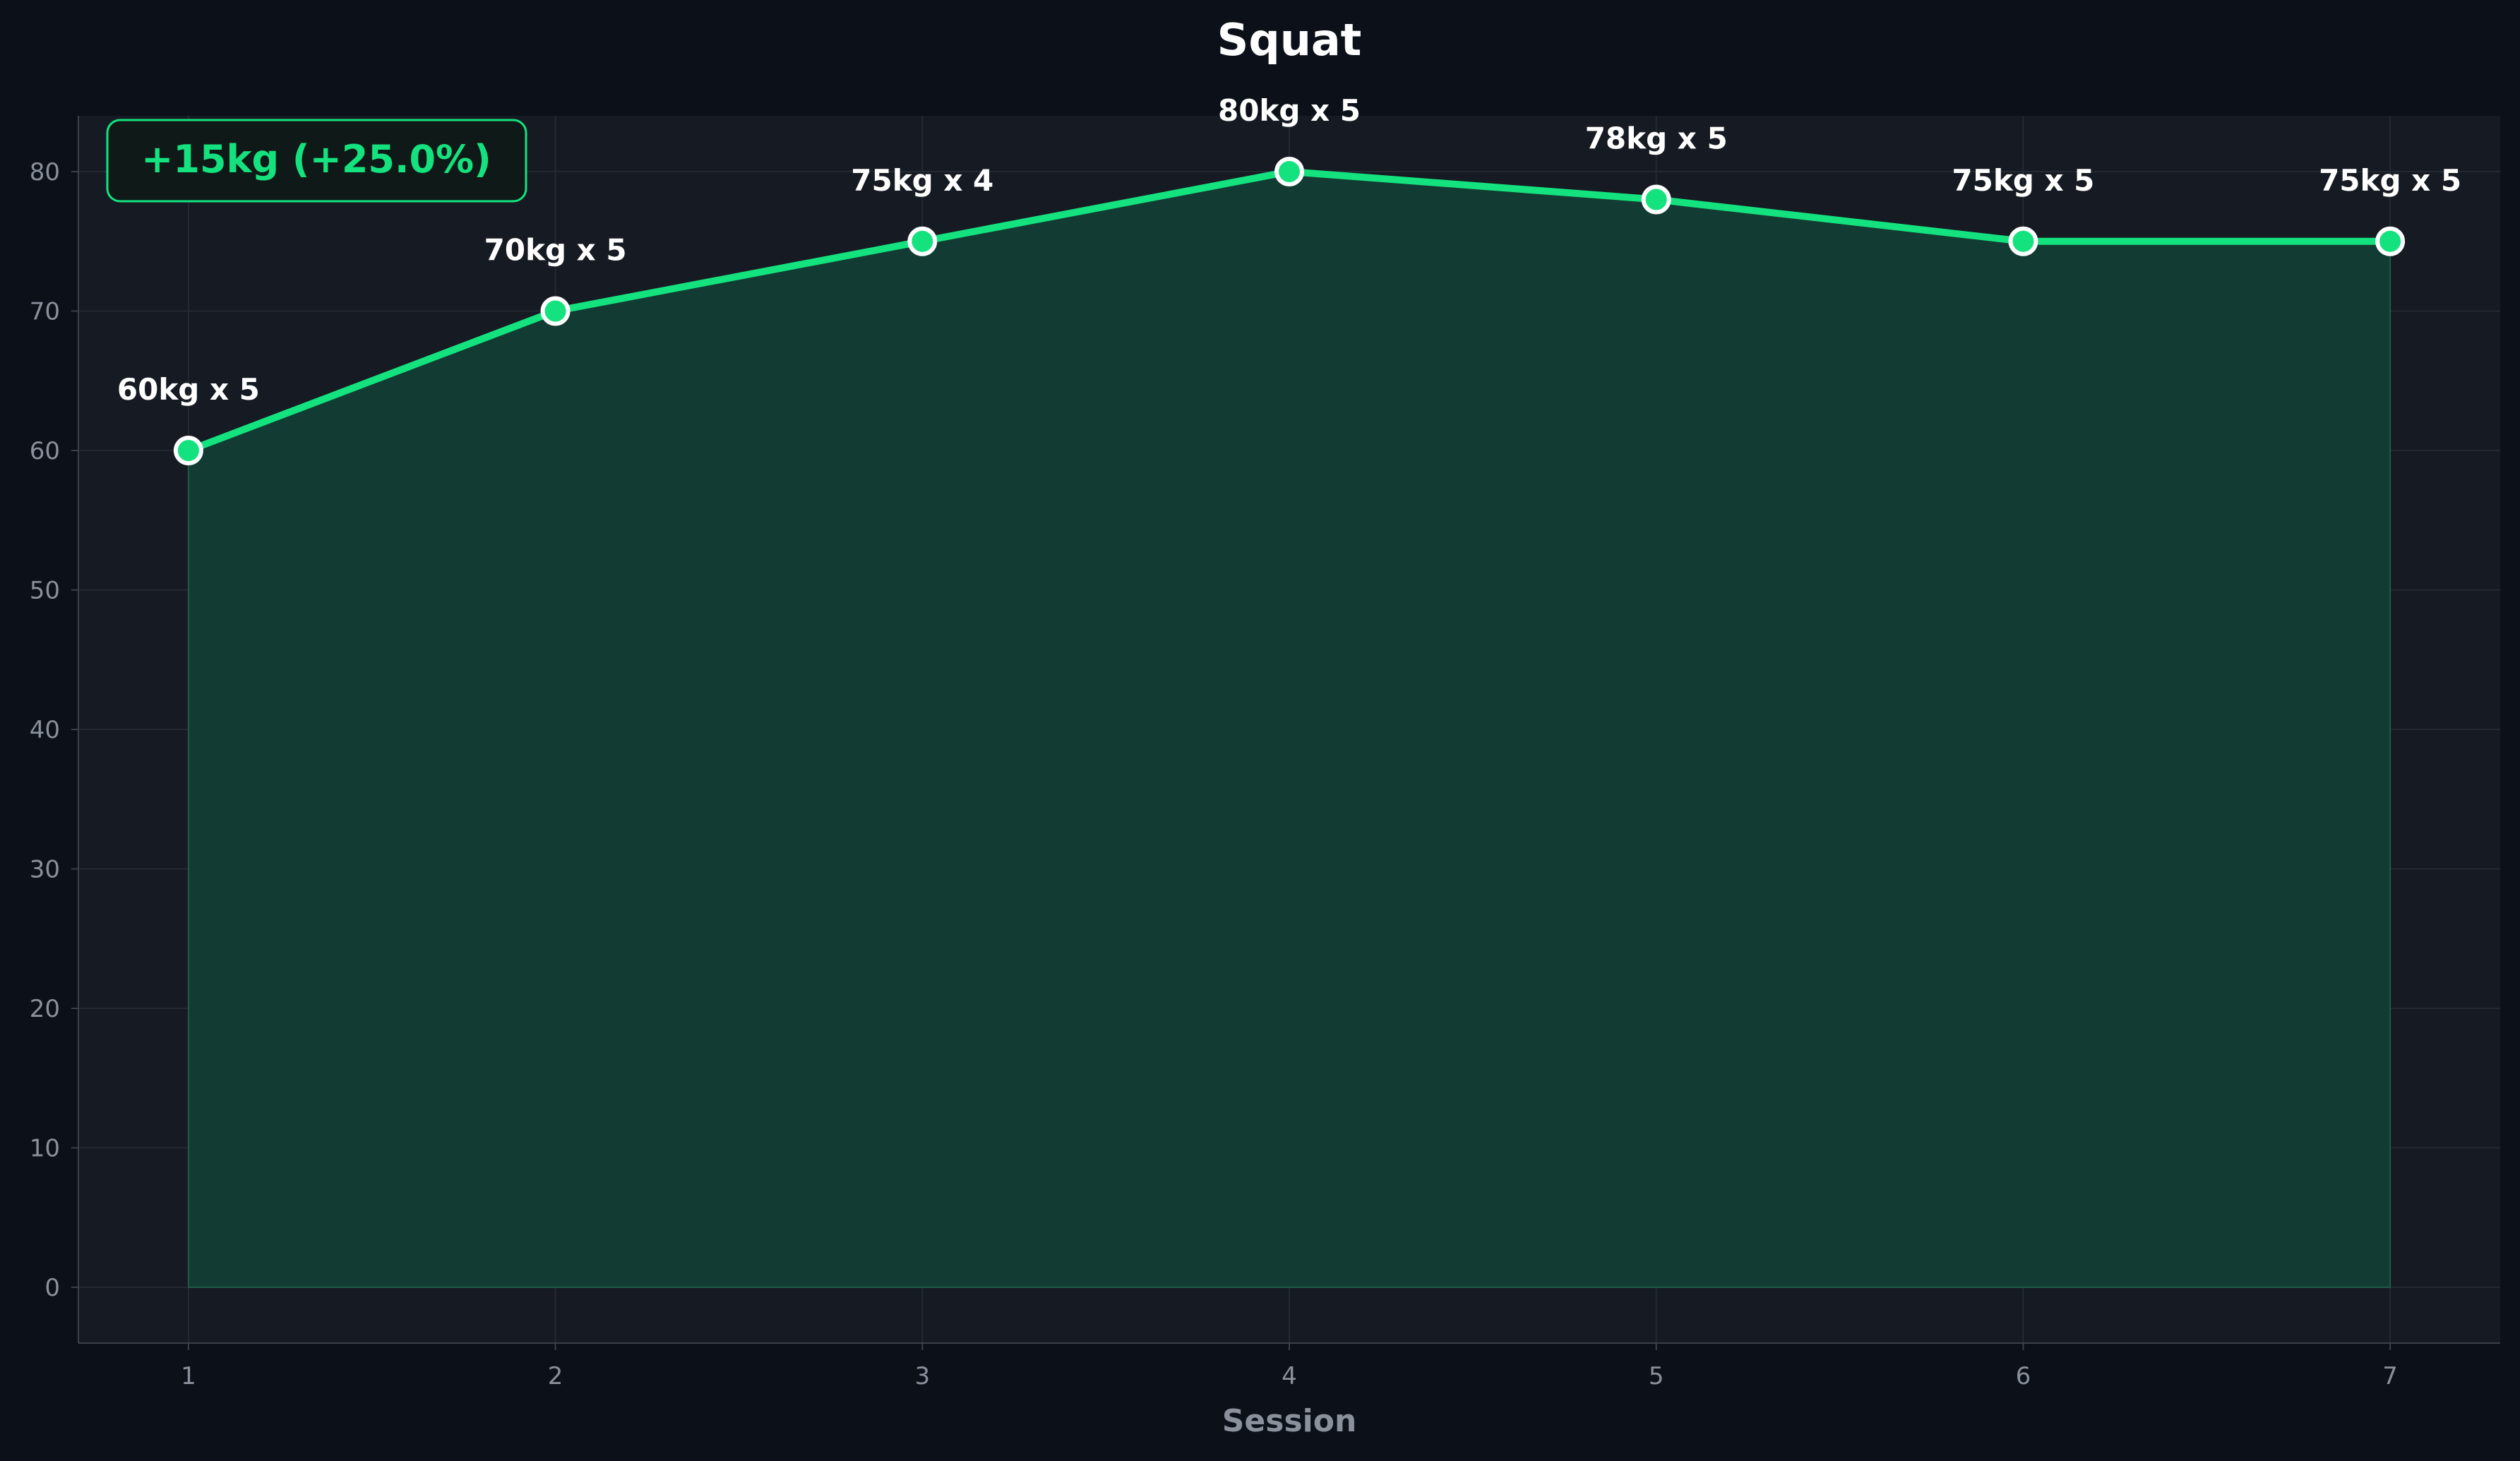 This screenshot has height=1461, width=2520. What do you see at coordinates (1289, 1421) in the screenshot?
I see `x-axis-label: Session` at bounding box center [1289, 1421].